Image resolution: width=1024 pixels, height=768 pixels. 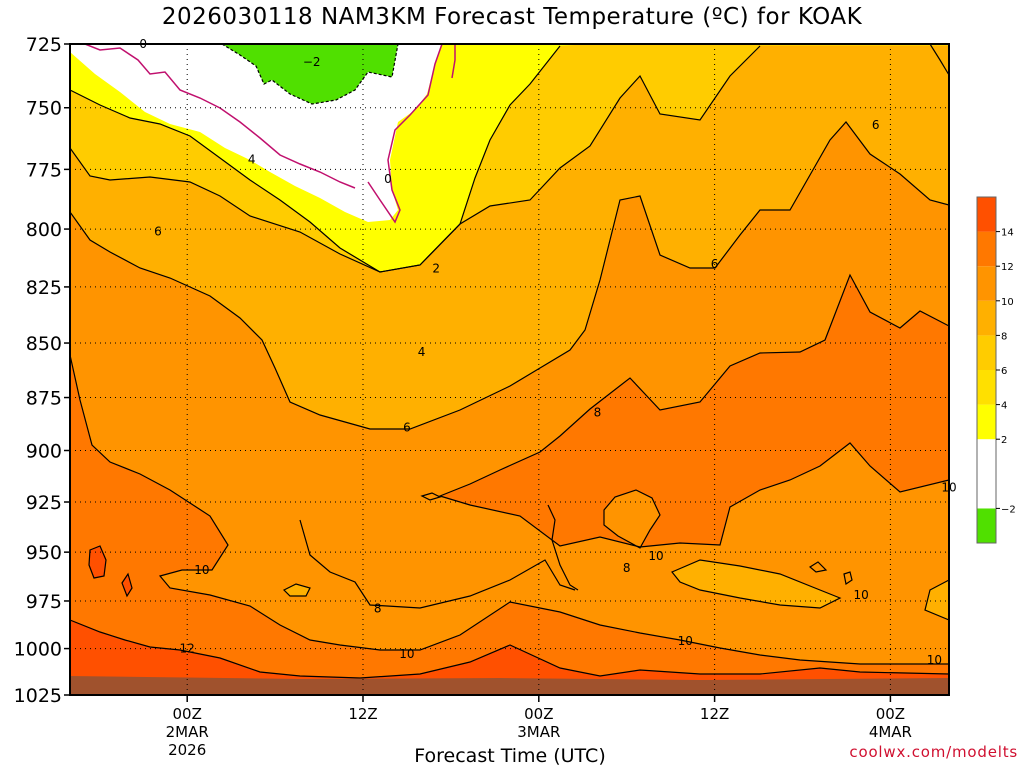 I want to click on contour-cell-6-8-b, so click(x=296, y=590).